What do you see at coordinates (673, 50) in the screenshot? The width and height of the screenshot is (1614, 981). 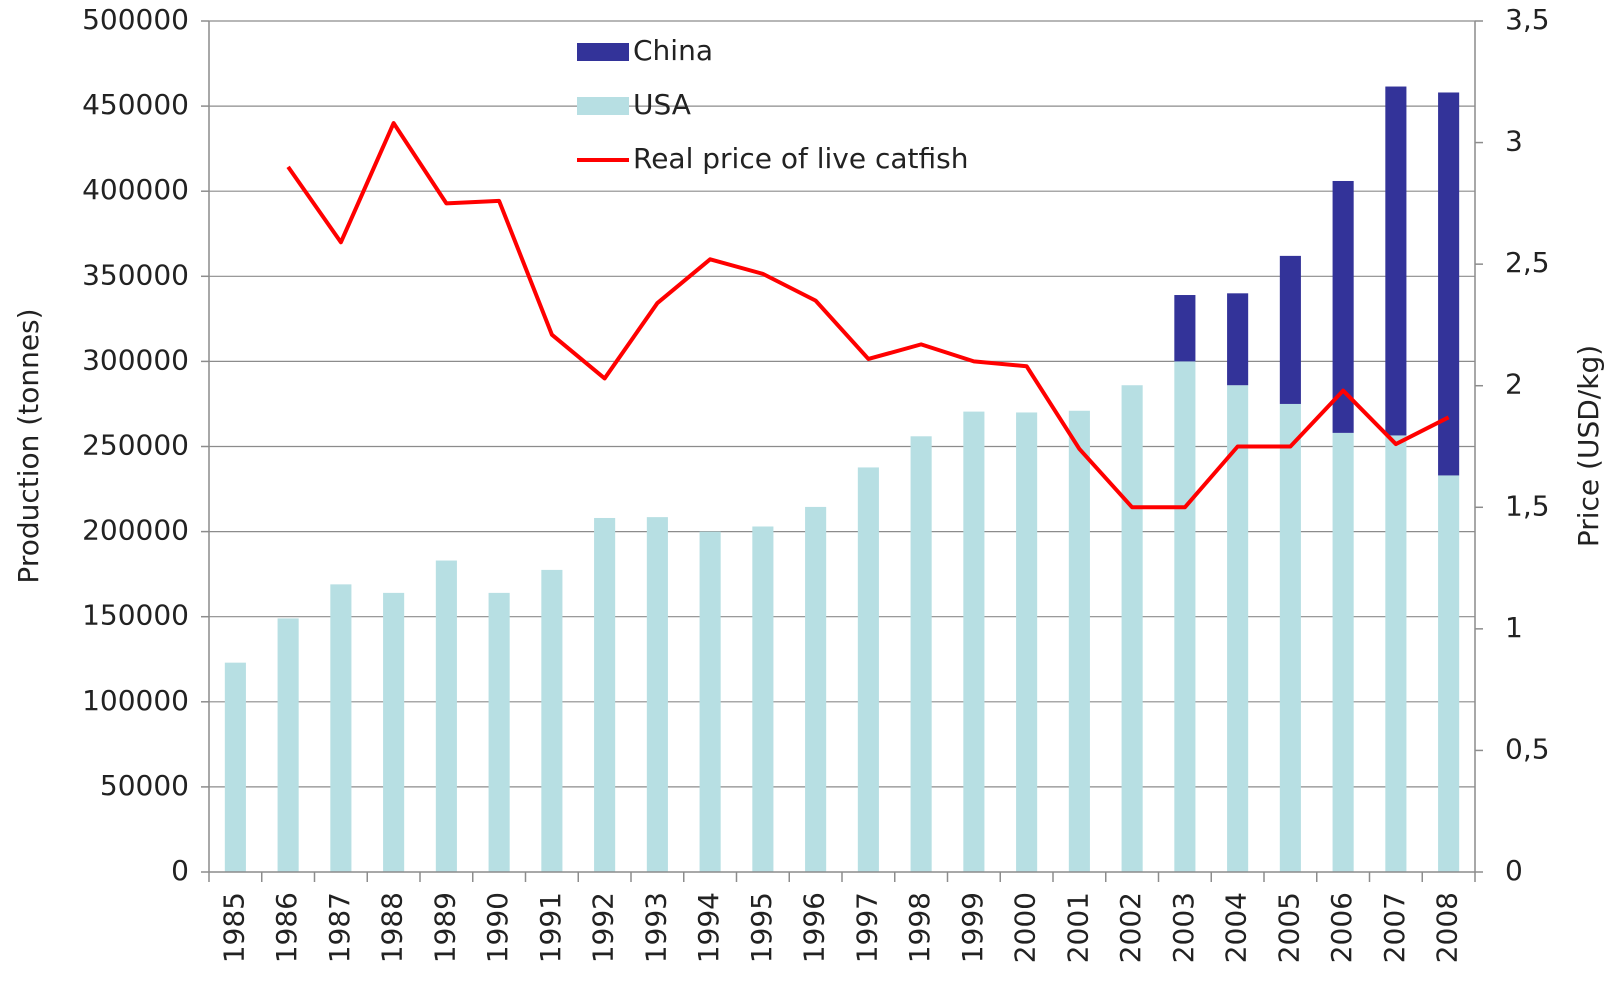 I see `legend-label: China` at bounding box center [673, 50].